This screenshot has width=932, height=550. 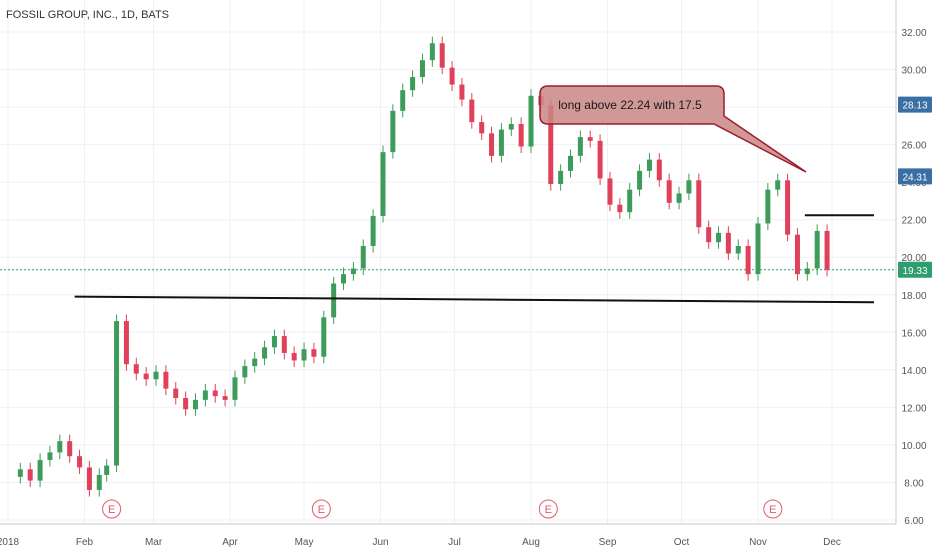 I want to click on y-tick-label: 20.00, so click(x=913, y=258).